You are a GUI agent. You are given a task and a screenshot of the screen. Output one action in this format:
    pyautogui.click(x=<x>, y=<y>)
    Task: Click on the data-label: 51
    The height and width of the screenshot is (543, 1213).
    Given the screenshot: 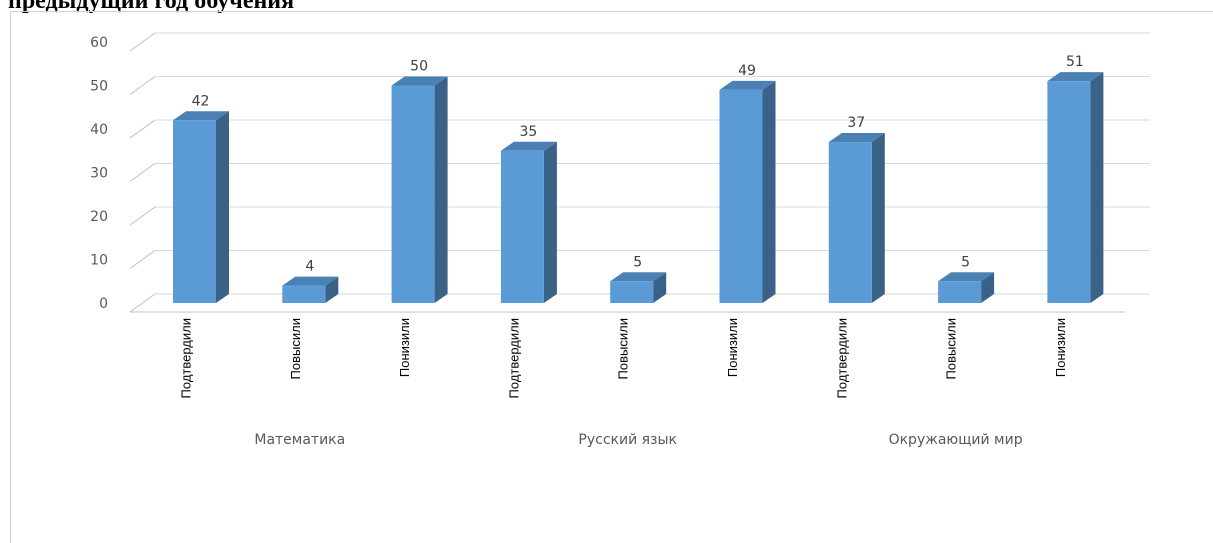 What is the action you would take?
    pyautogui.click(x=1075, y=62)
    